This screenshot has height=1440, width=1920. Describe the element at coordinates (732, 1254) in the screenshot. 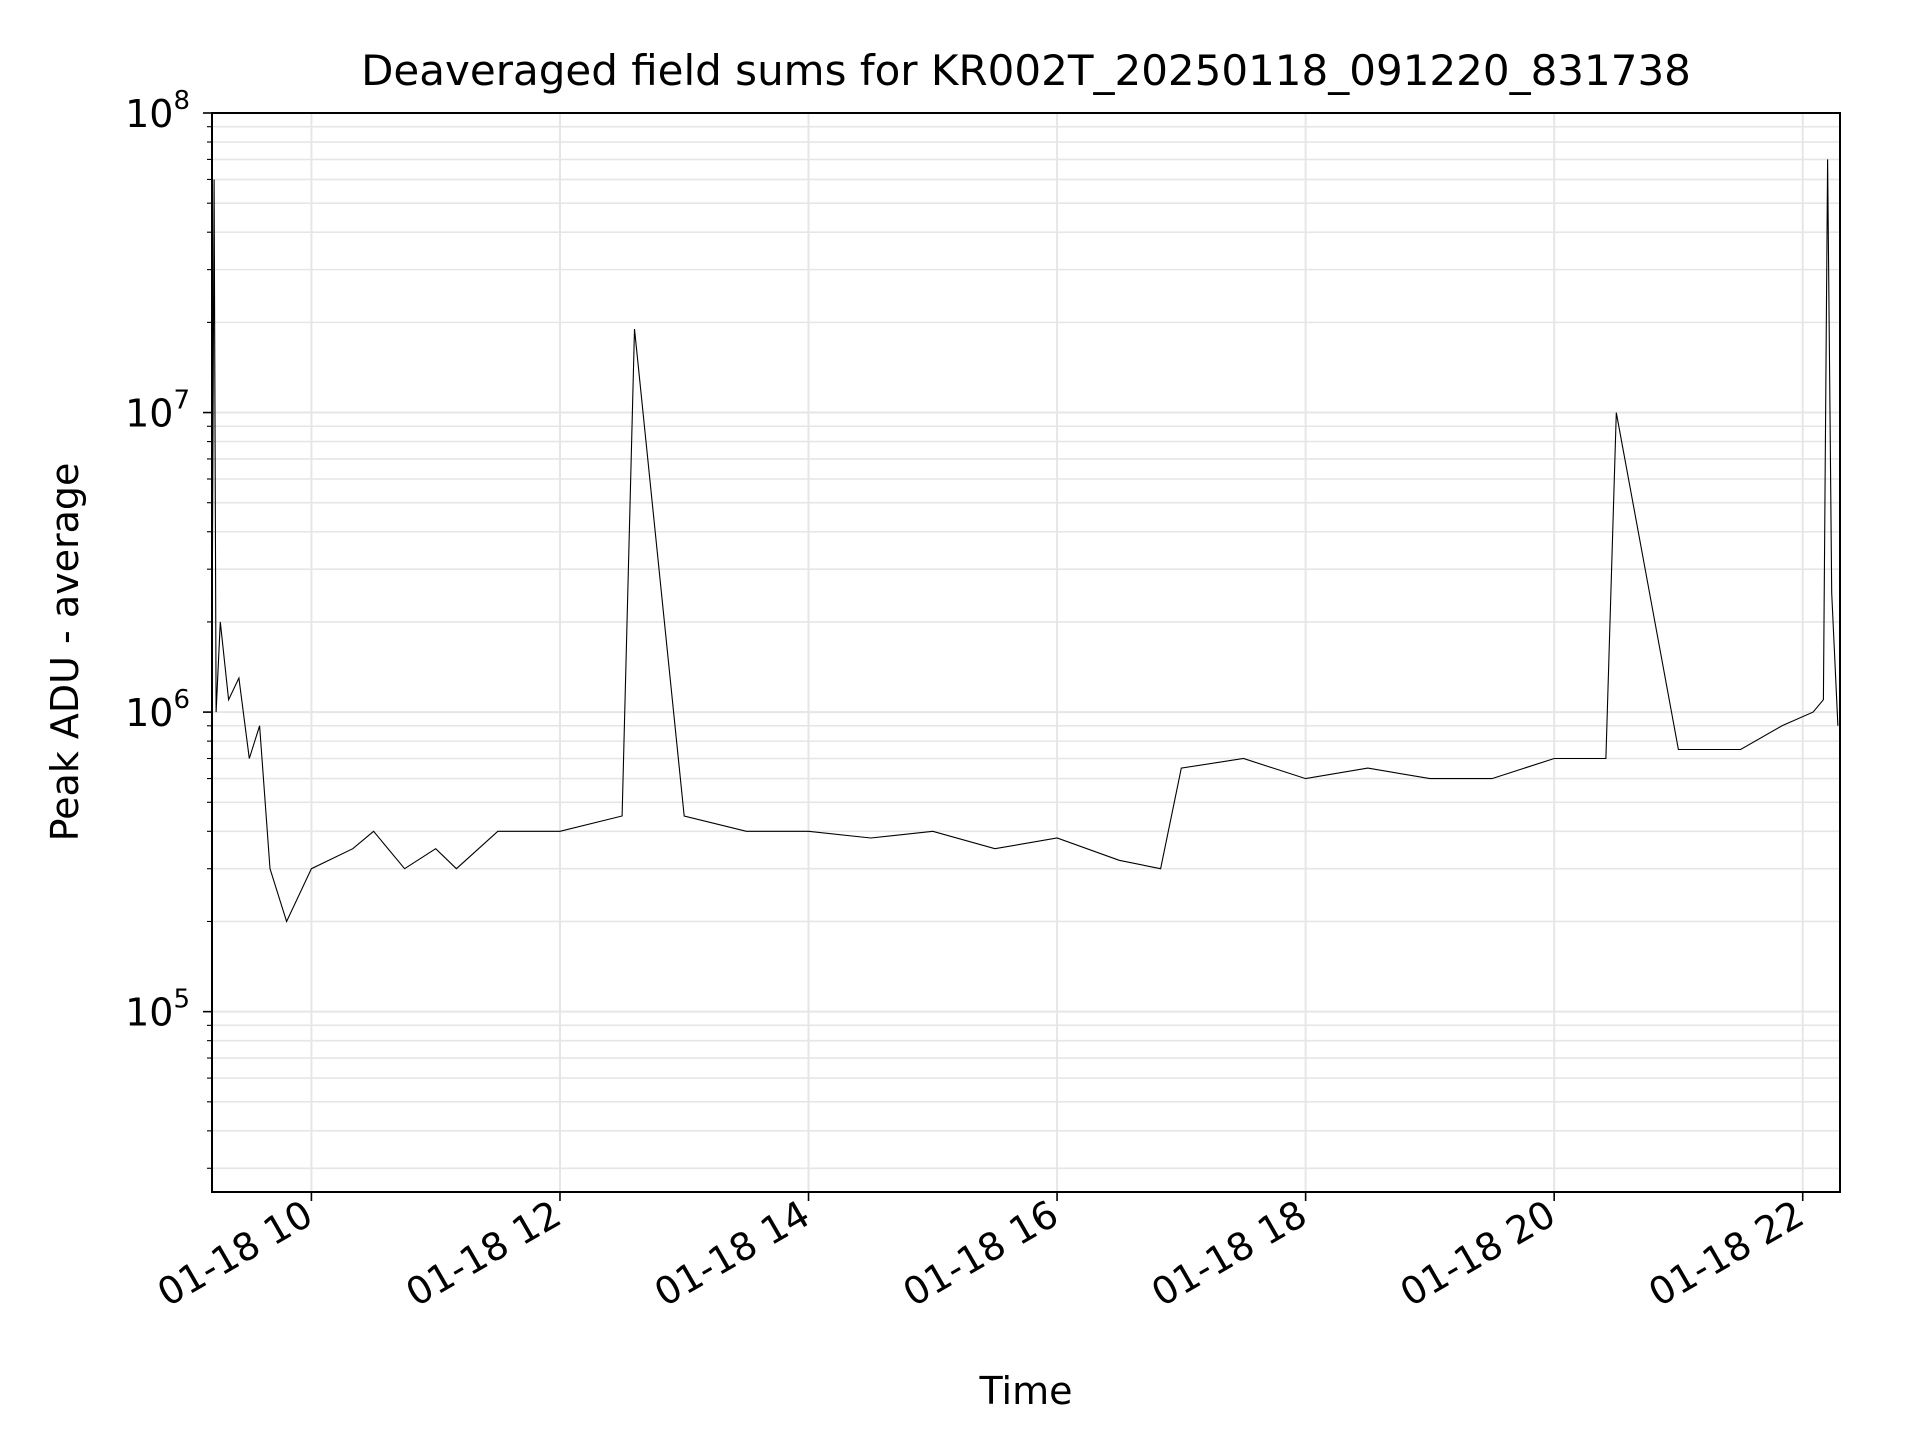

I see `x-tick-label: 01-18 14` at that location.